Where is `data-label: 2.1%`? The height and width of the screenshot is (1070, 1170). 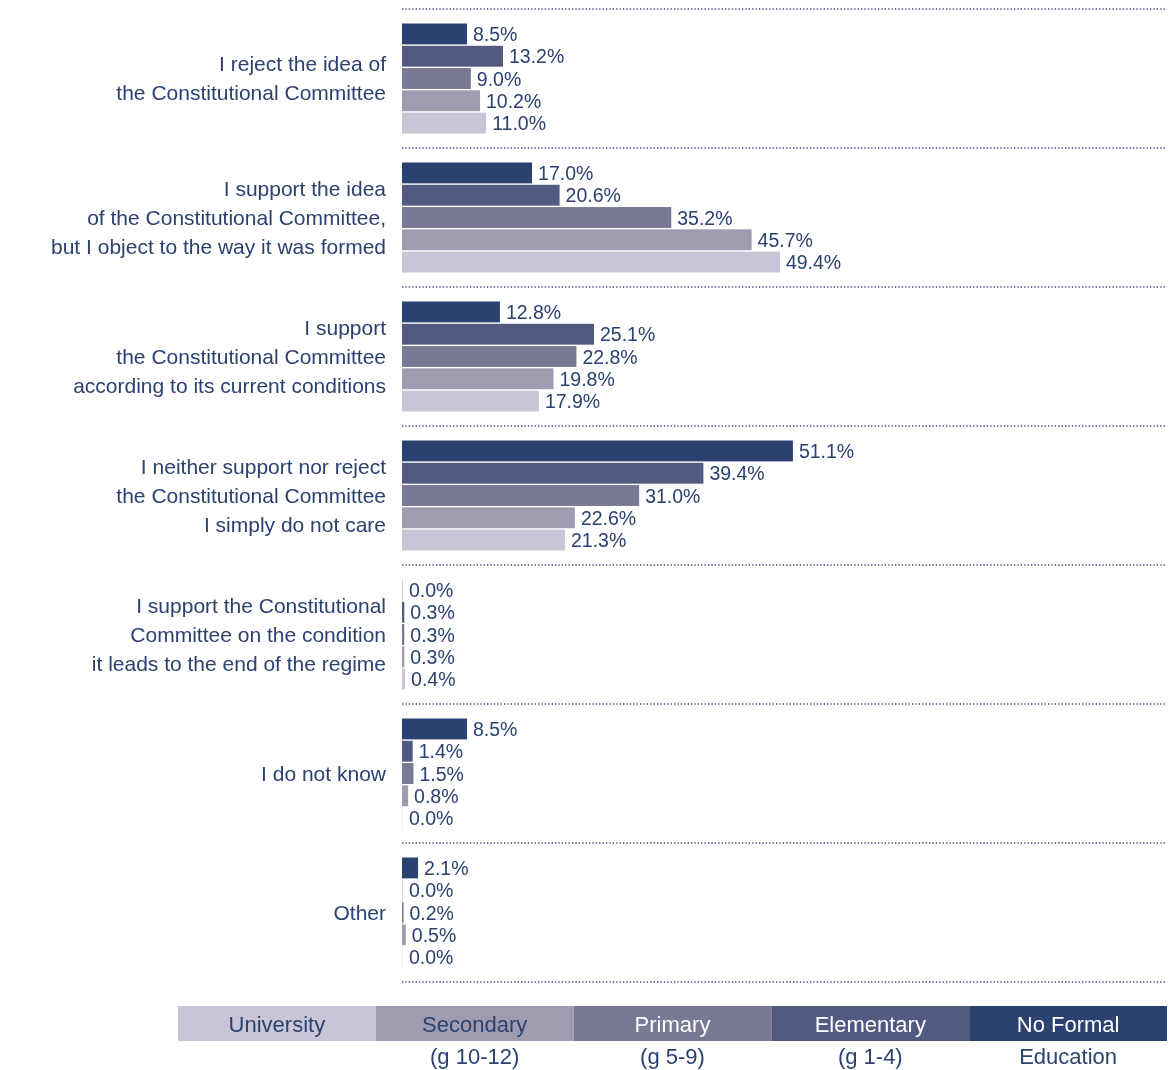
data-label: 2.1% is located at coordinates (446, 867).